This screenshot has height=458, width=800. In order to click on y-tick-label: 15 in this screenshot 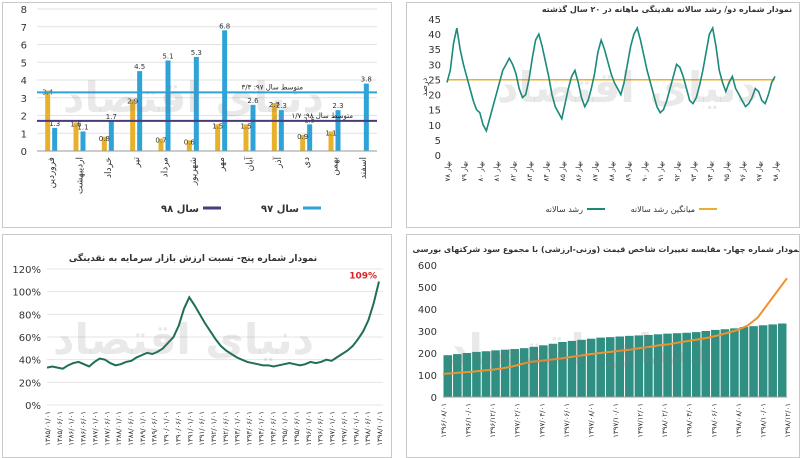, I will do `click(434, 111)`.